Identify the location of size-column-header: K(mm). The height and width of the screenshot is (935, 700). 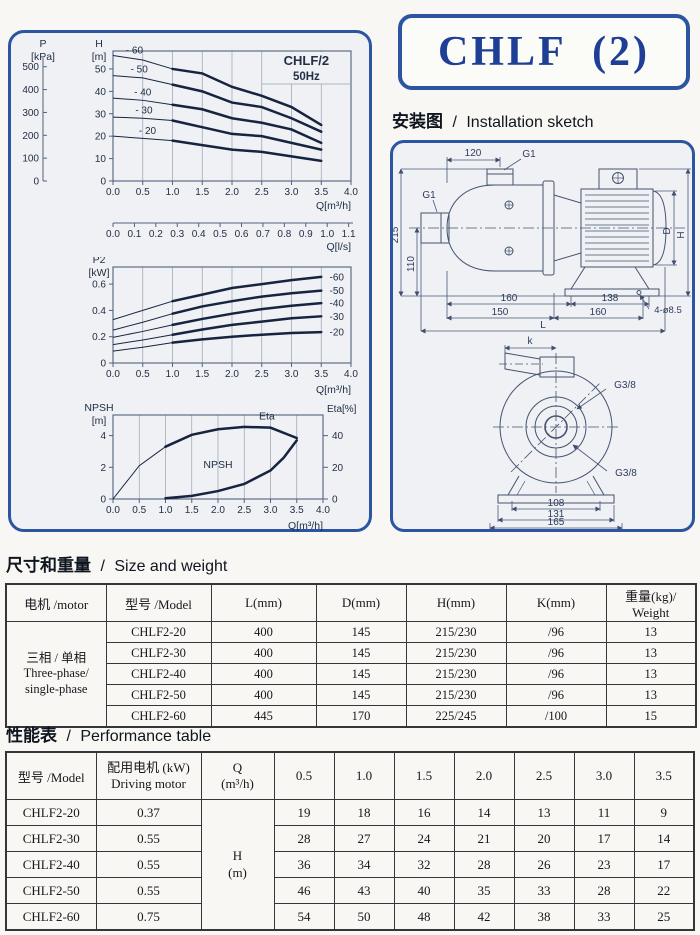
(556, 602).